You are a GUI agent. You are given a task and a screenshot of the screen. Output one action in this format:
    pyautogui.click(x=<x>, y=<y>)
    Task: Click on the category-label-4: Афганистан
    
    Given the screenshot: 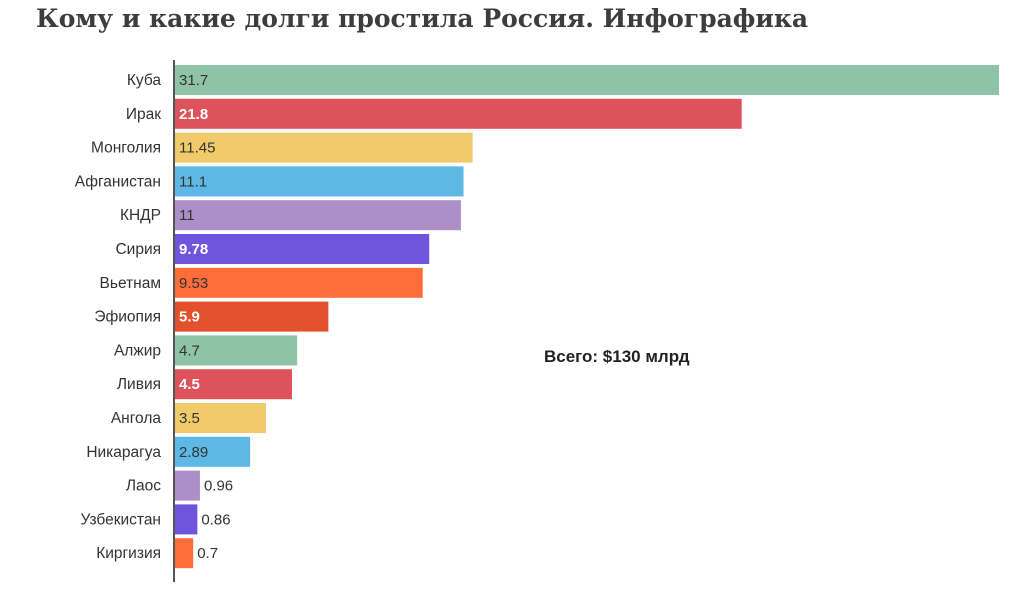 What is the action you would take?
    pyautogui.click(x=118, y=181)
    